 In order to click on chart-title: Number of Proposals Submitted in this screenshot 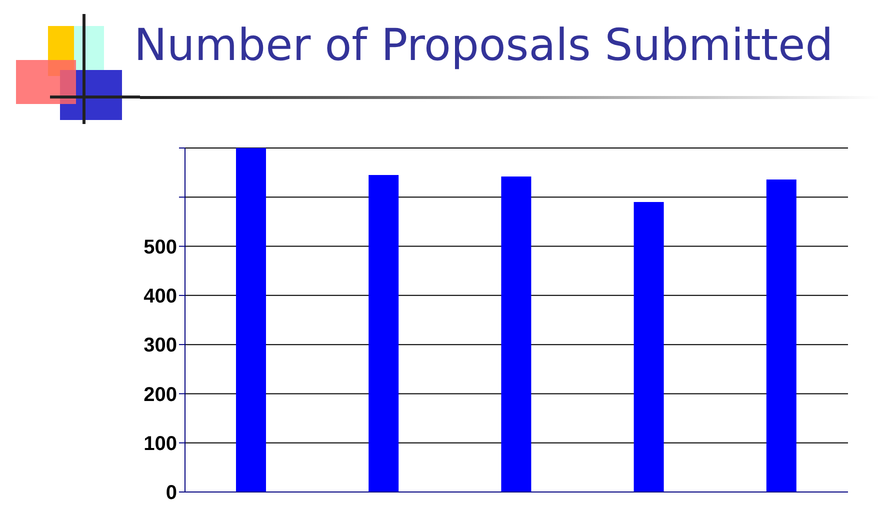, I will do `click(484, 45)`.